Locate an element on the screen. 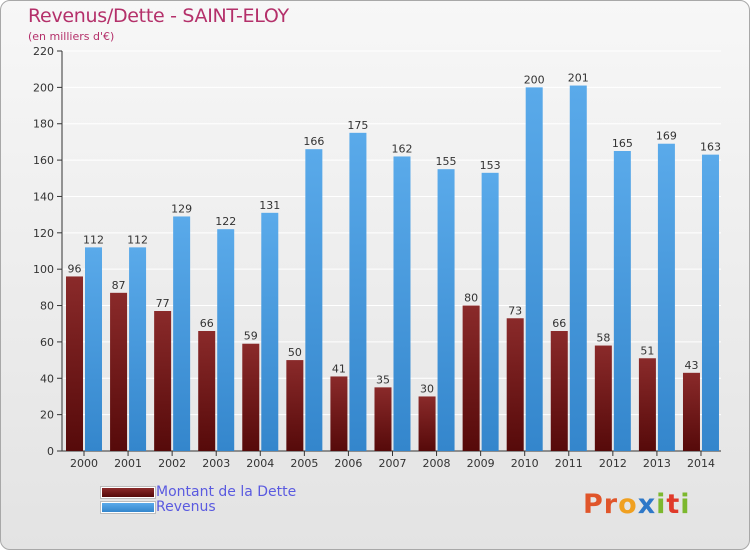  x-tick-label: 2002 is located at coordinates (172, 463).